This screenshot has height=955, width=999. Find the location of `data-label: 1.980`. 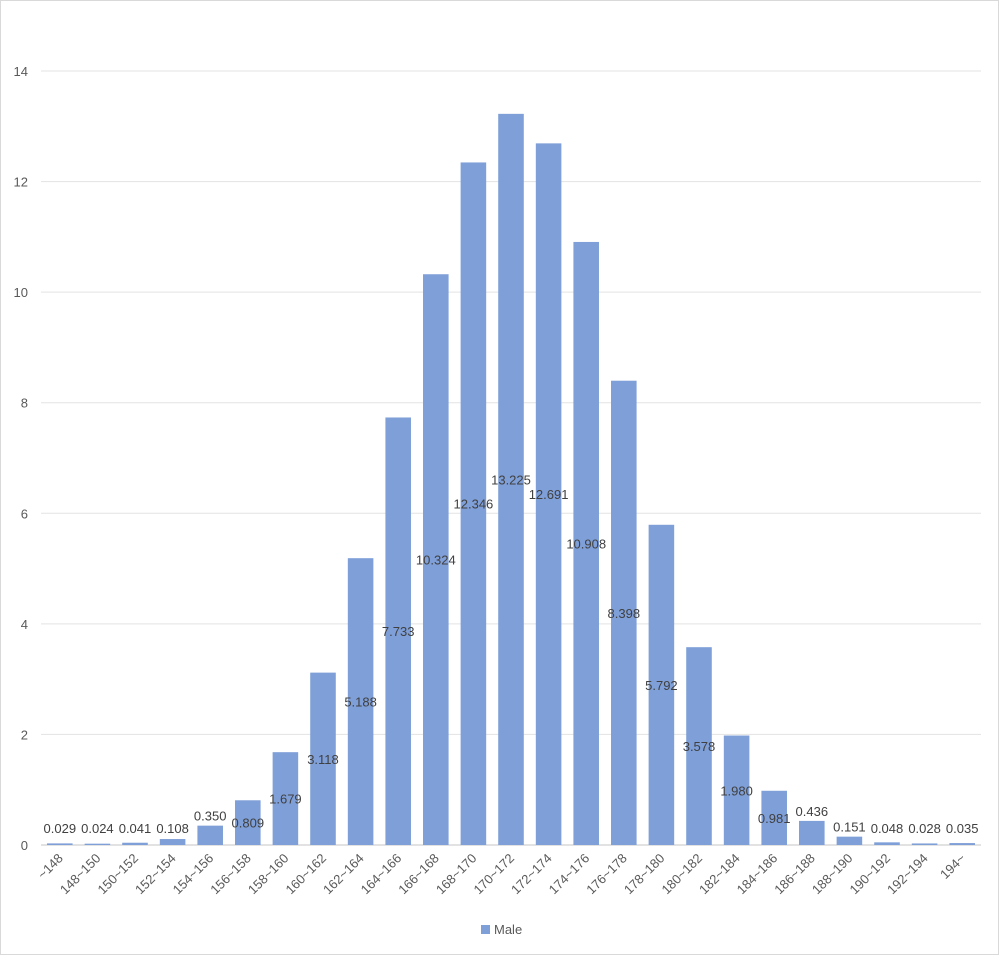

data-label: 1.980 is located at coordinates (736, 790).